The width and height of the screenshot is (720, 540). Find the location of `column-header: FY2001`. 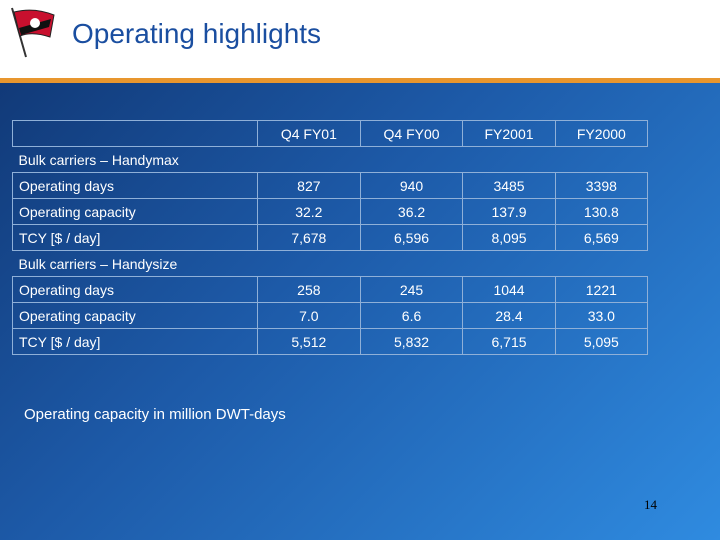

column-header: FY2001 is located at coordinates (509, 133).